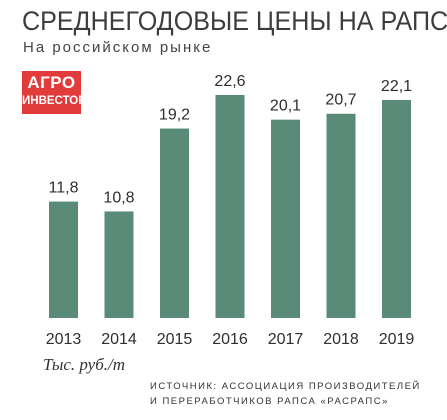  I want to click on x-tick-2013: 2013, so click(64, 339).